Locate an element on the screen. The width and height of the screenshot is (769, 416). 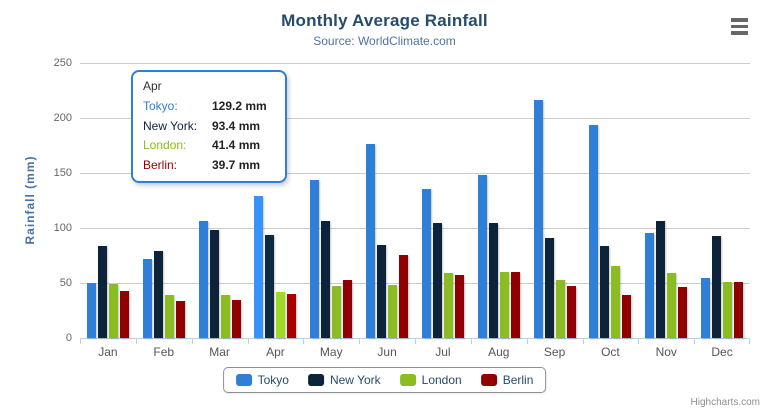
bar-berlin-jul is located at coordinates (459, 306).